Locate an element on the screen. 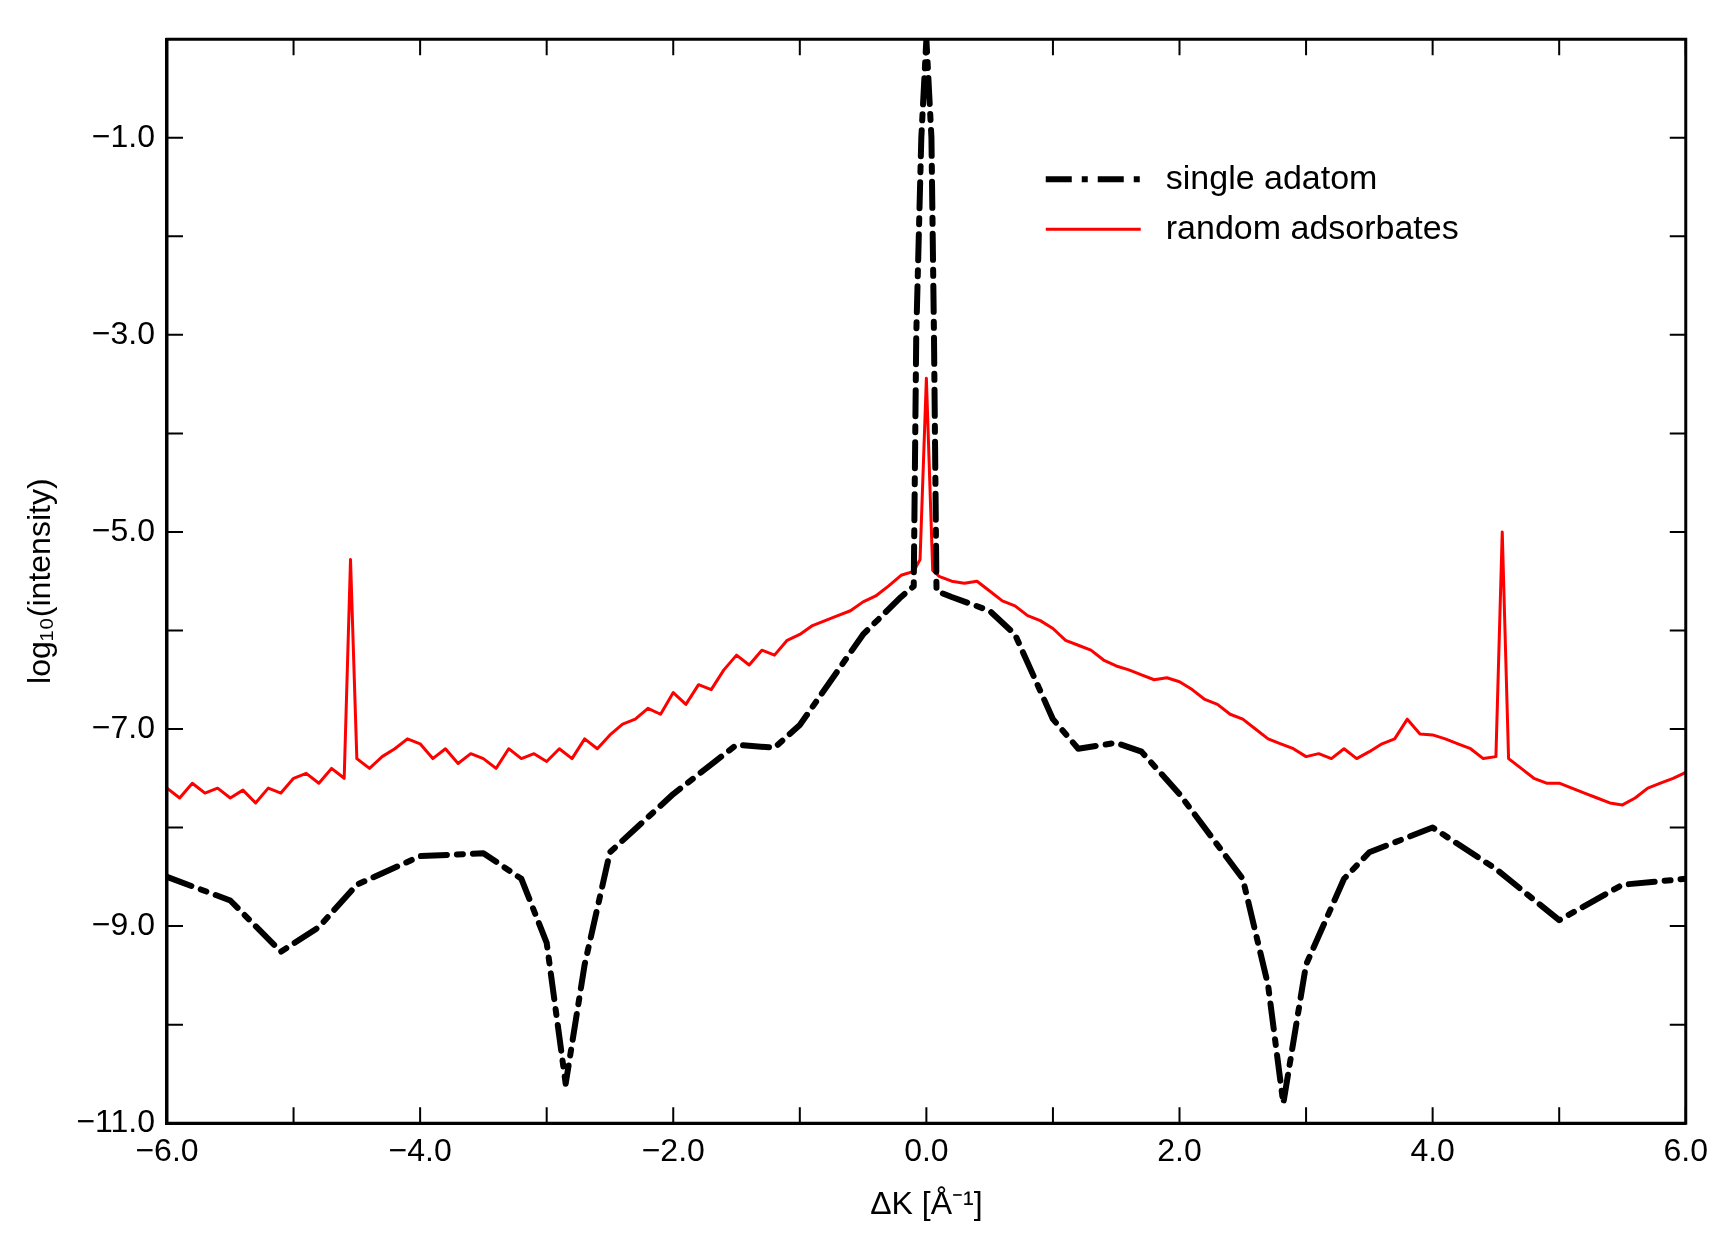 The height and width of the screenshot is (1245, 1731). y-tick-label: −3.0 is located at coordinates (123, 332).